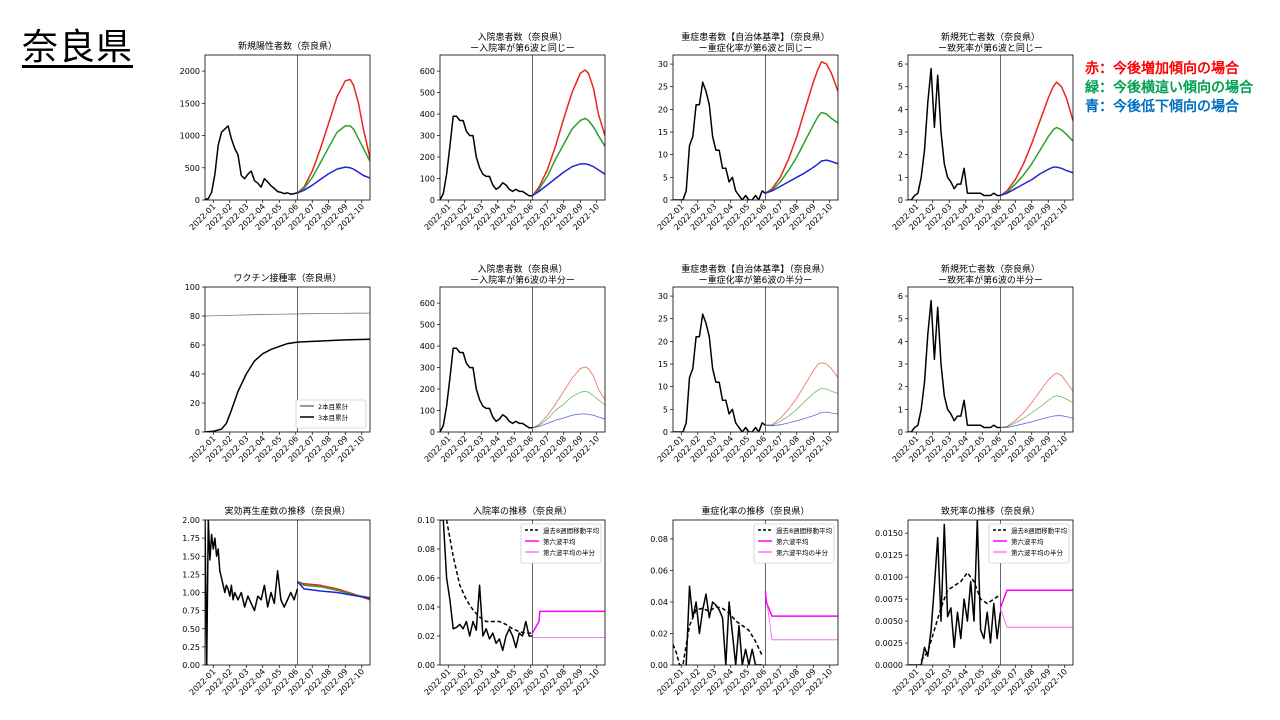  What do you see at coordinates (191, 520) in the screenshot?
I see `y-tick-label: 2.00` at bounding box center [191, 520].